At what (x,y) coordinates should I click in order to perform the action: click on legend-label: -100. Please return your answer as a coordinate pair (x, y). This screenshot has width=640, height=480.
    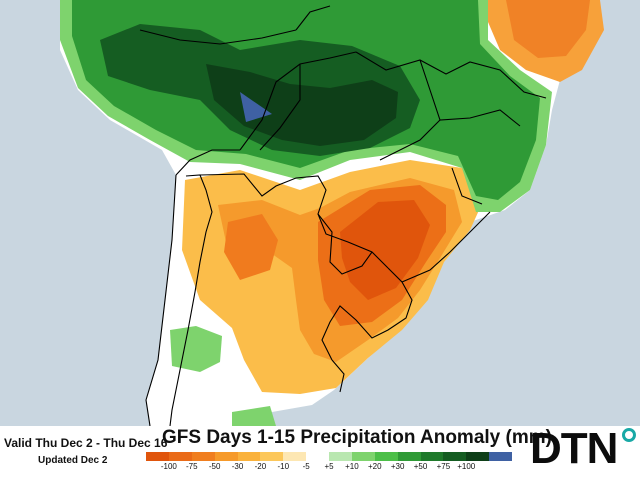
    Looking at the image, I should click on (168, 466).